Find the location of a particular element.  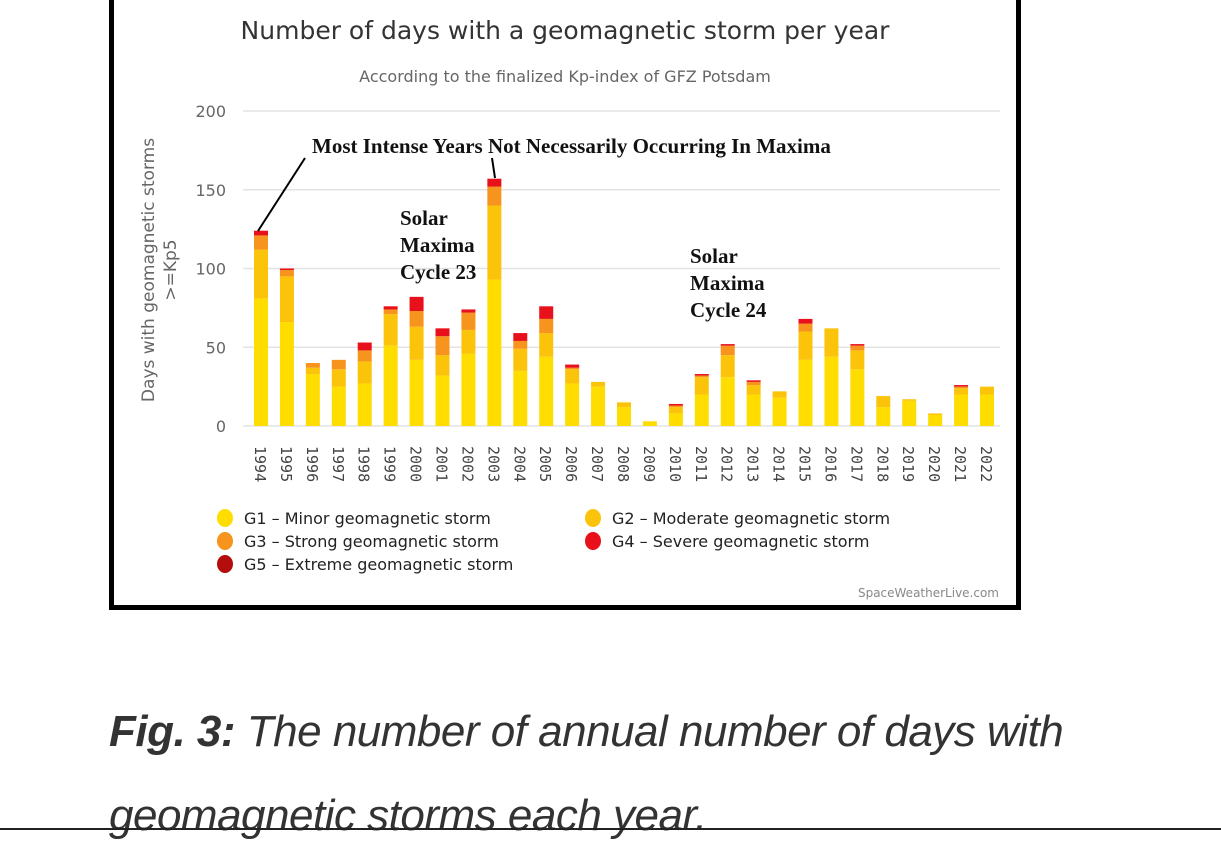

x-tick-label: 1999 is located at coordinates (390, 464).